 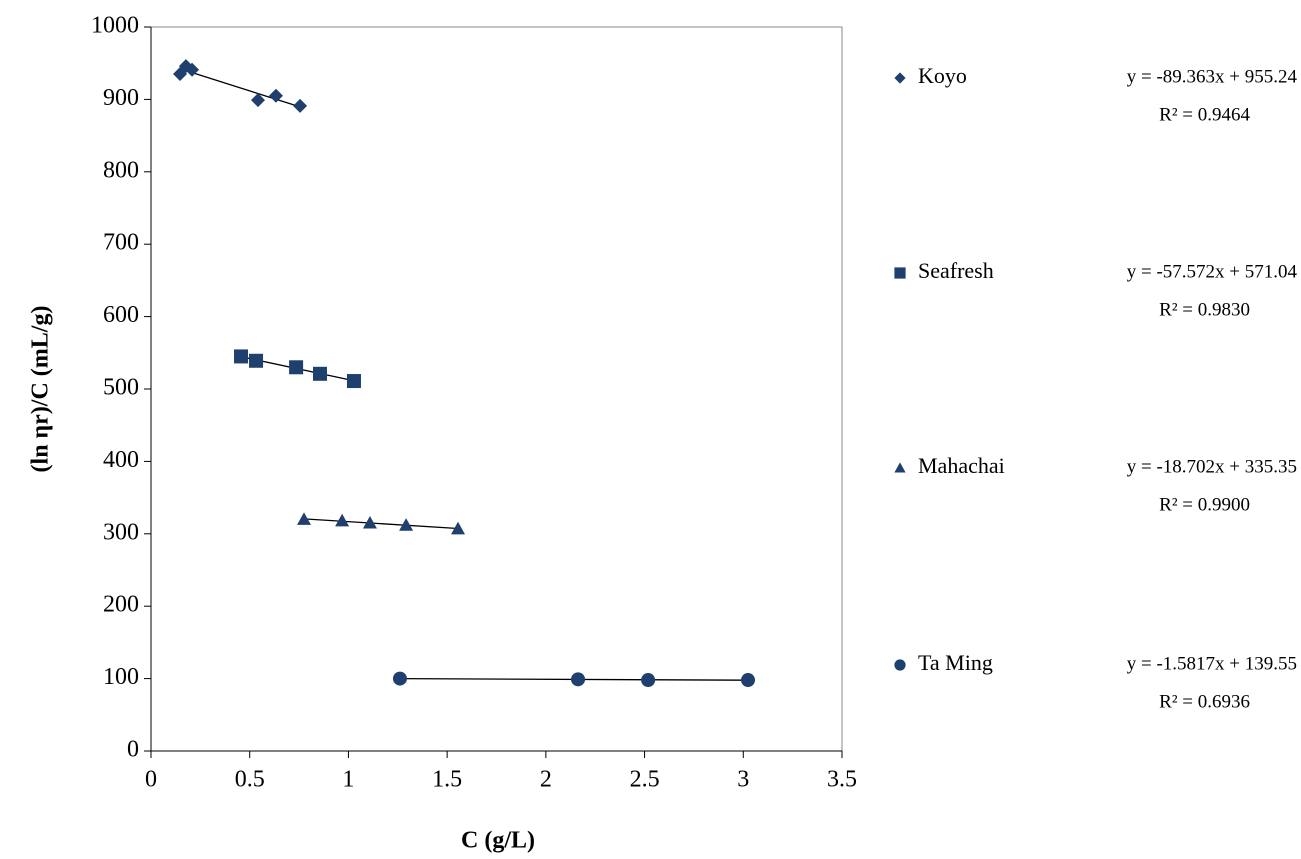 I want to click on r-squared: R² = 0.9900, so click(x=1204, y=504).